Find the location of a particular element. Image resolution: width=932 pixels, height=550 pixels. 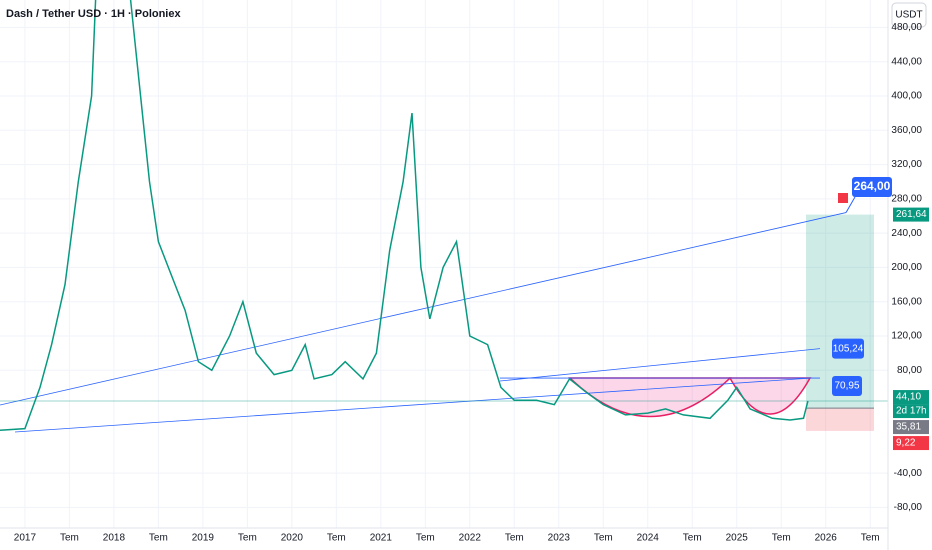

price-tag-label: 261,64 is located at coordinates (911, 214).